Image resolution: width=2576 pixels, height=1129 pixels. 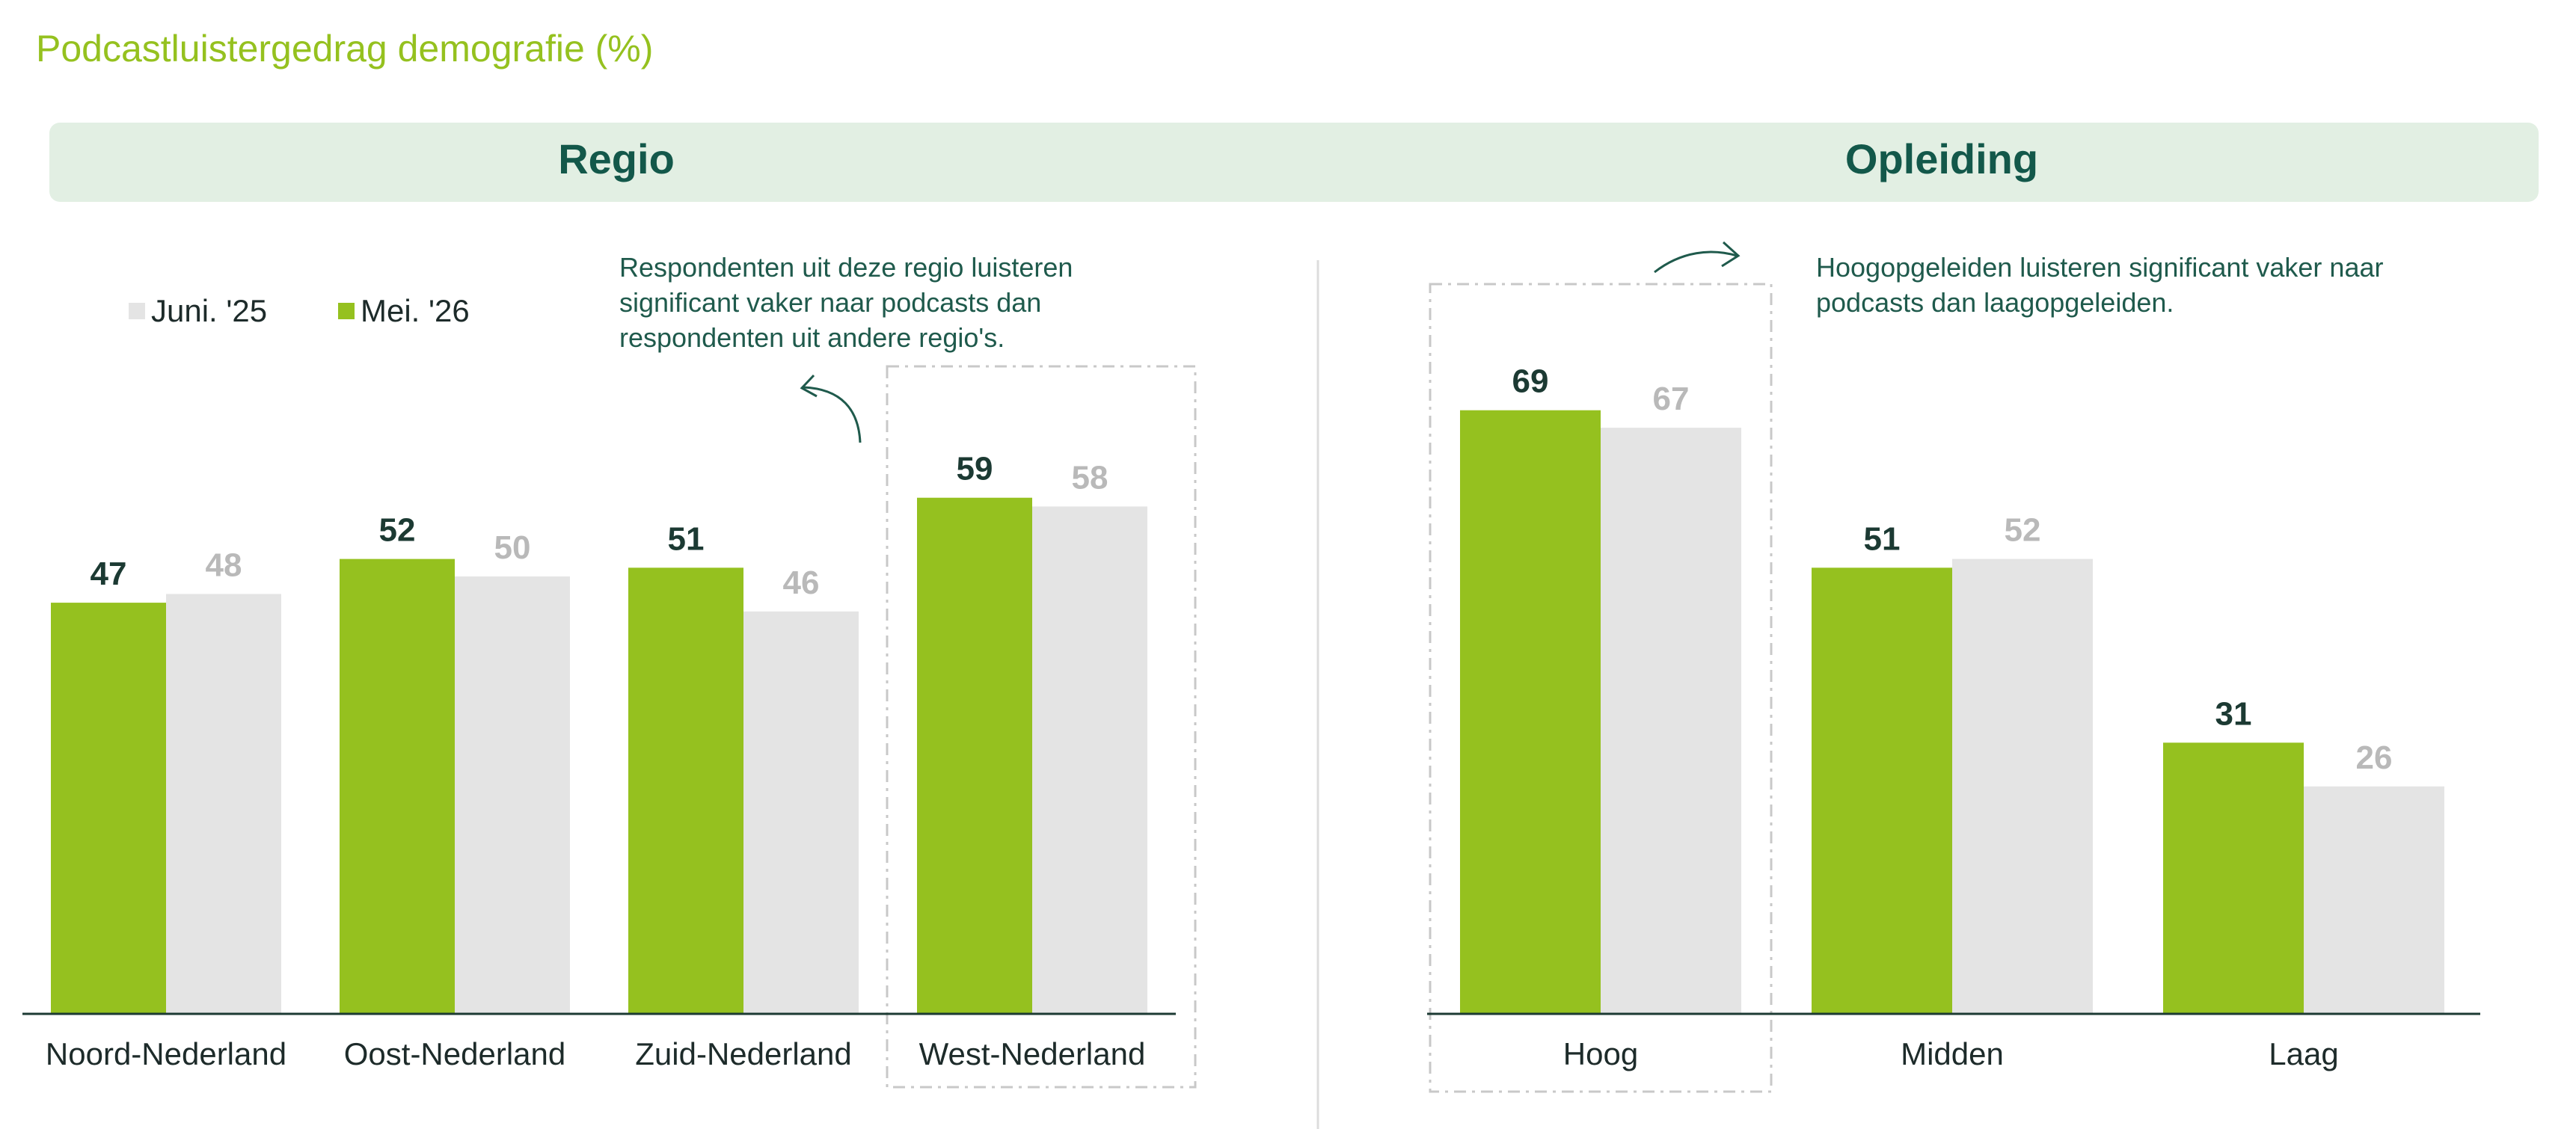 I want to click on legend-swatch-mei26, so click(x=346, y=311).